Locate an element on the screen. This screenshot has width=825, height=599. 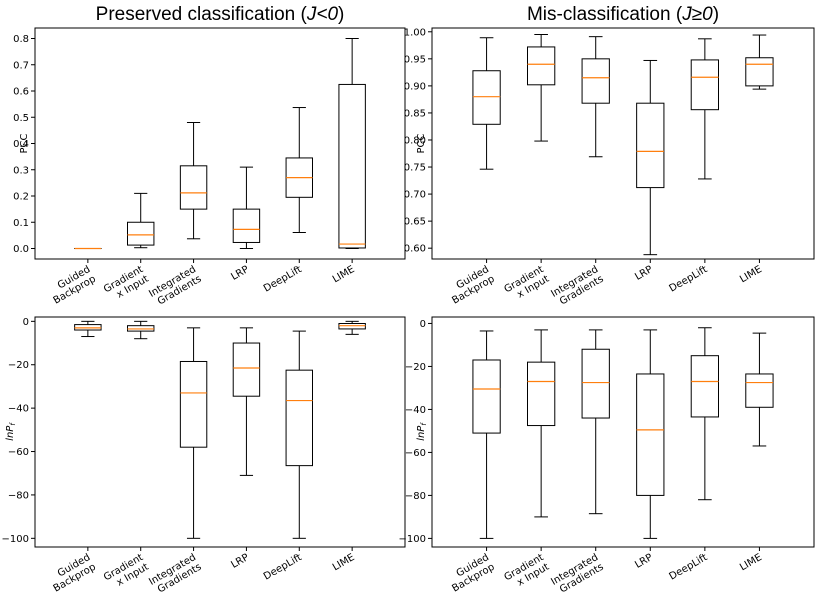
right-column-title: Mis-classification (J≥0) is located at coordinates (623, 15).